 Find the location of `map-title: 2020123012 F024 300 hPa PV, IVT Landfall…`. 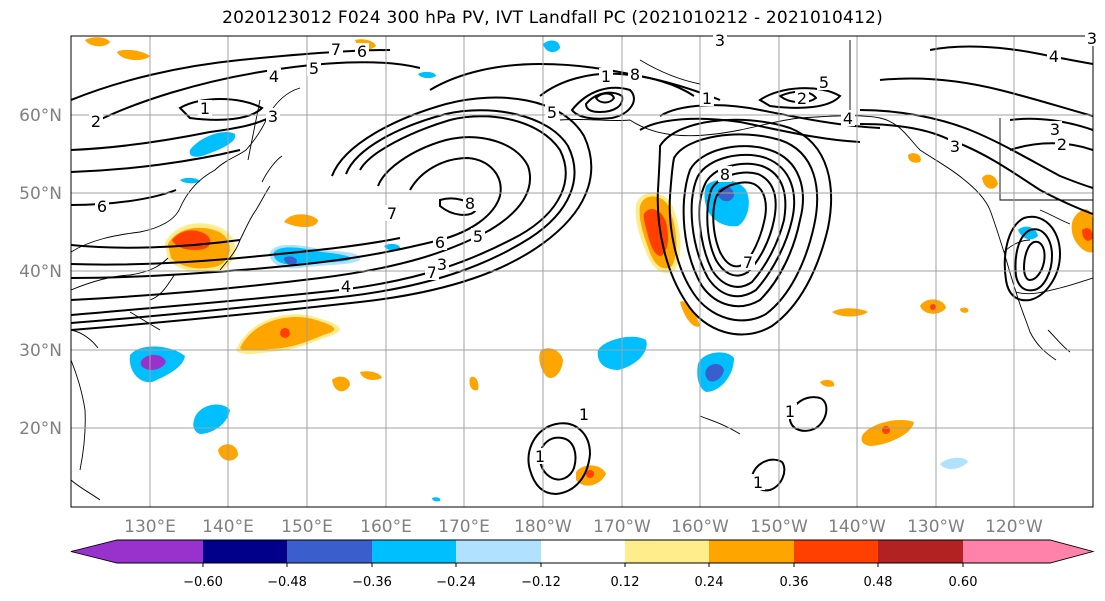

map-title: 2020123012 F024 300 hPa PV, IVT Landfall… is located at coordinates (552, 18).